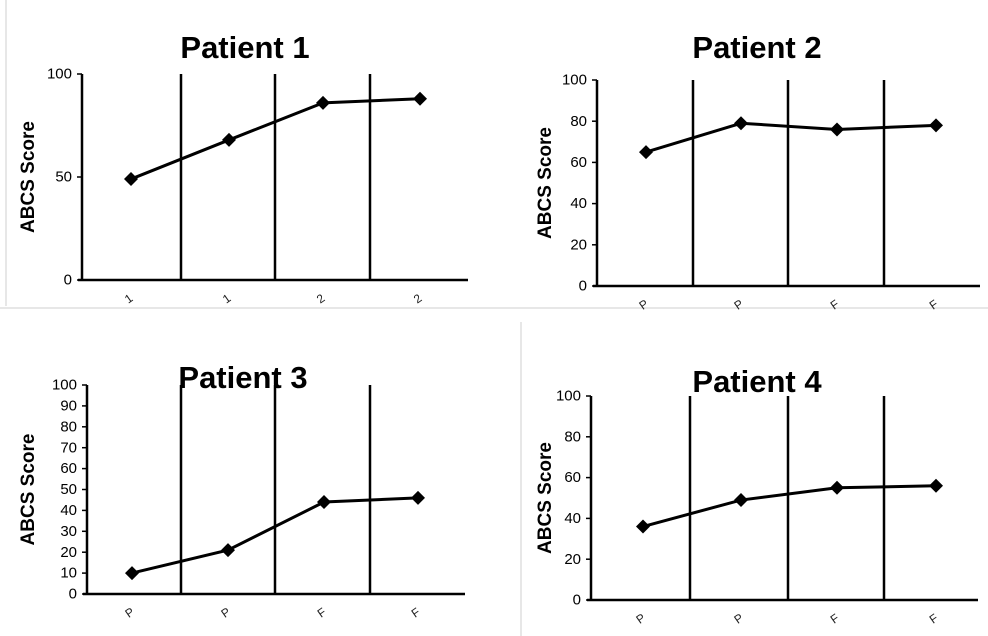  I want to click on y-tick-label: 30, so click(68, 531).